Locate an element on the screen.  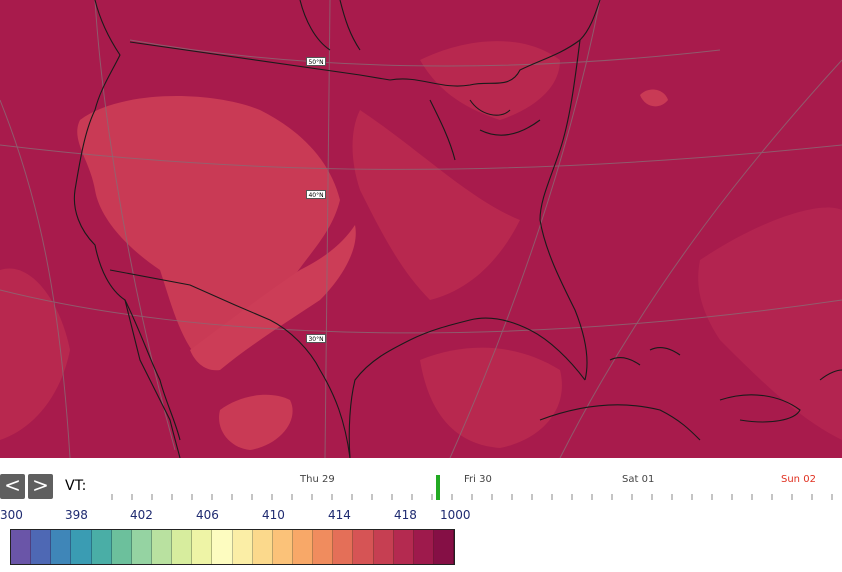
legend-color-bar is located at coordinates (232, 547).